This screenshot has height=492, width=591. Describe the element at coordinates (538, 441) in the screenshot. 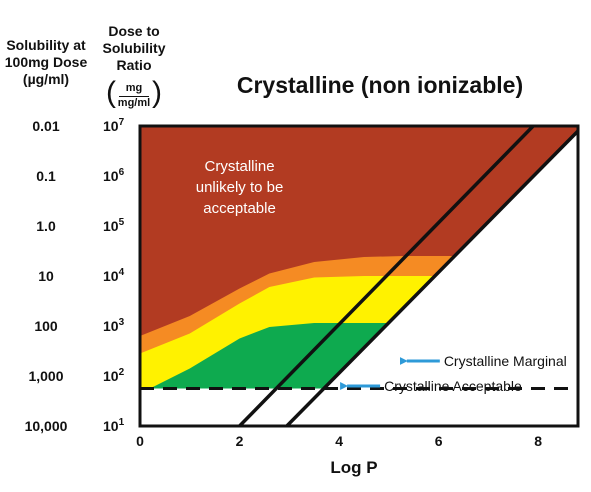

I see `x-tick-label: 8` at that location.